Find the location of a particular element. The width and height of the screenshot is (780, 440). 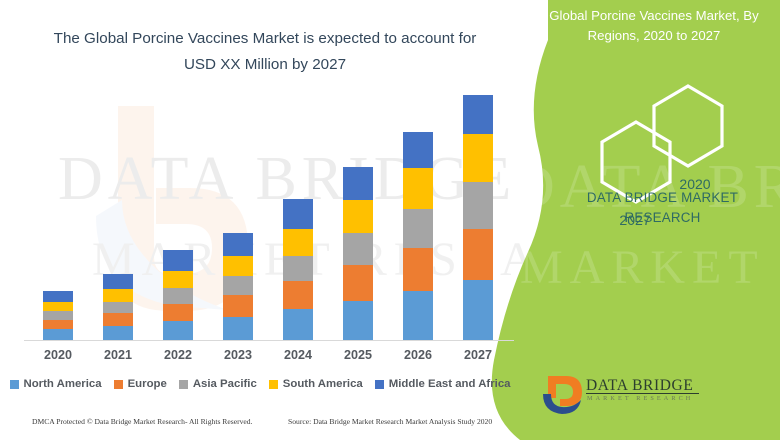

bar-2022 is located at coordinates (178, 295).